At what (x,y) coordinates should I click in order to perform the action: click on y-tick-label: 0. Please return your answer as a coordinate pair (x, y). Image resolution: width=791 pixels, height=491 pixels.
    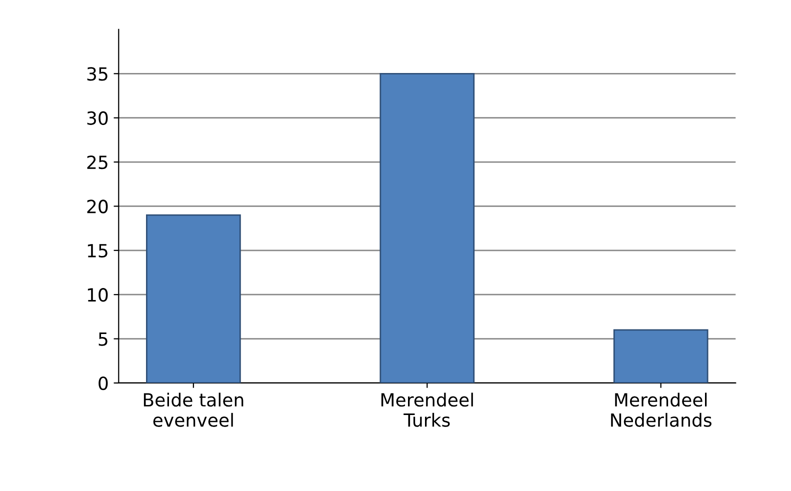
    Looking at the image, I should click on (103, 383).